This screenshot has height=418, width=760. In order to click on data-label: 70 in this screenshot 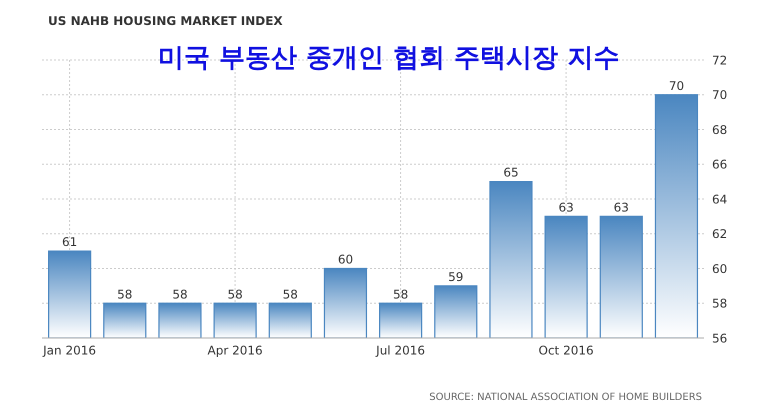, I will do `click(676, 85)`.